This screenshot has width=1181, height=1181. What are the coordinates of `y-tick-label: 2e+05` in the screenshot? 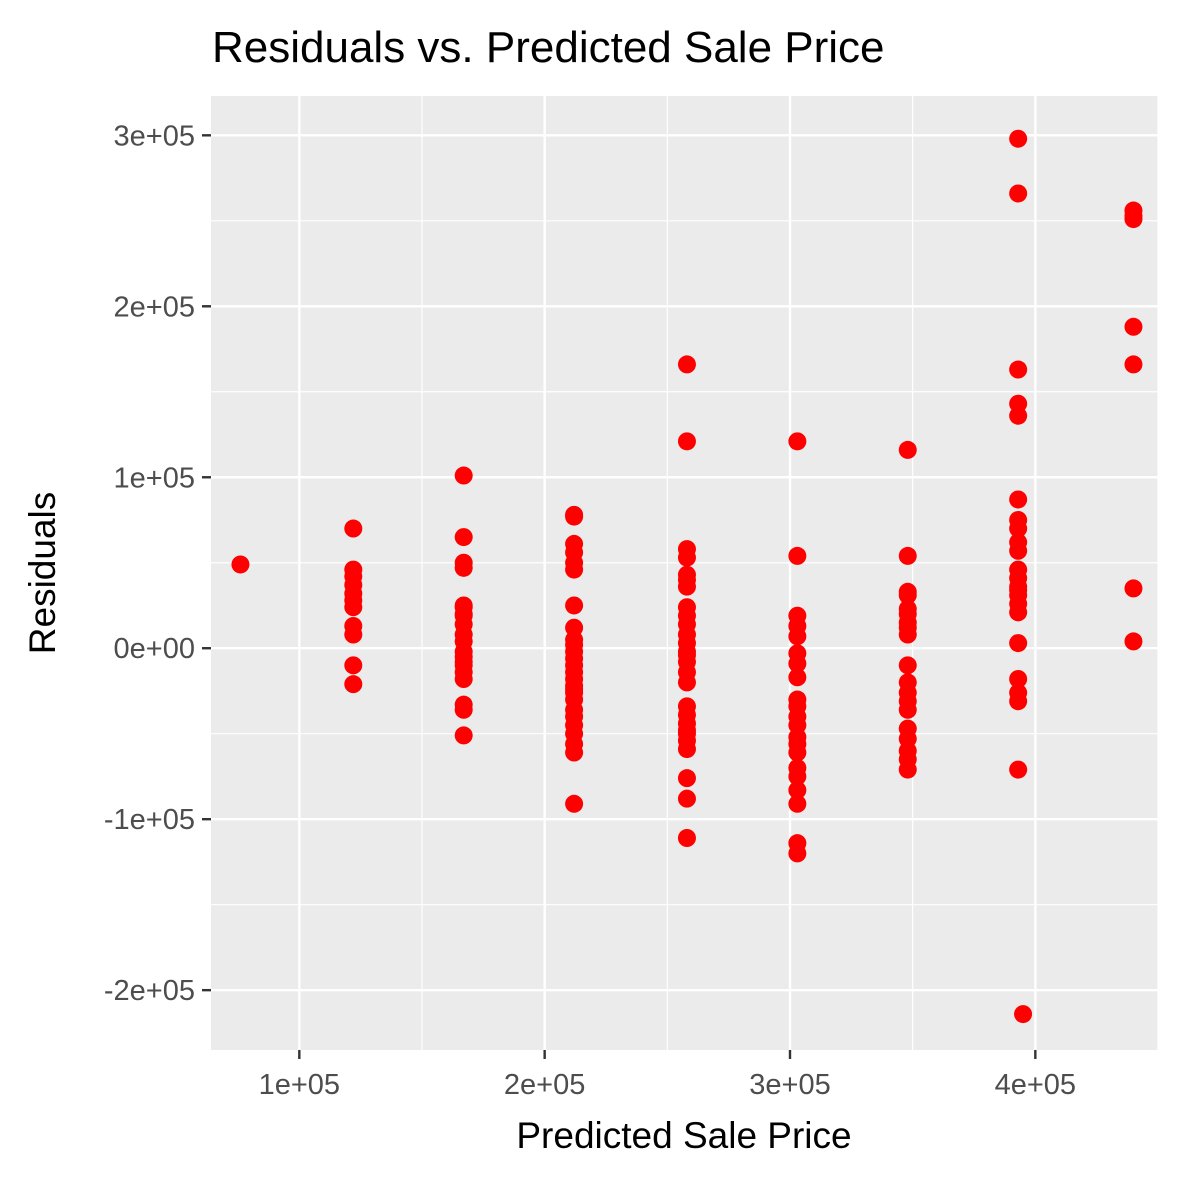 It's located at (154, 307).